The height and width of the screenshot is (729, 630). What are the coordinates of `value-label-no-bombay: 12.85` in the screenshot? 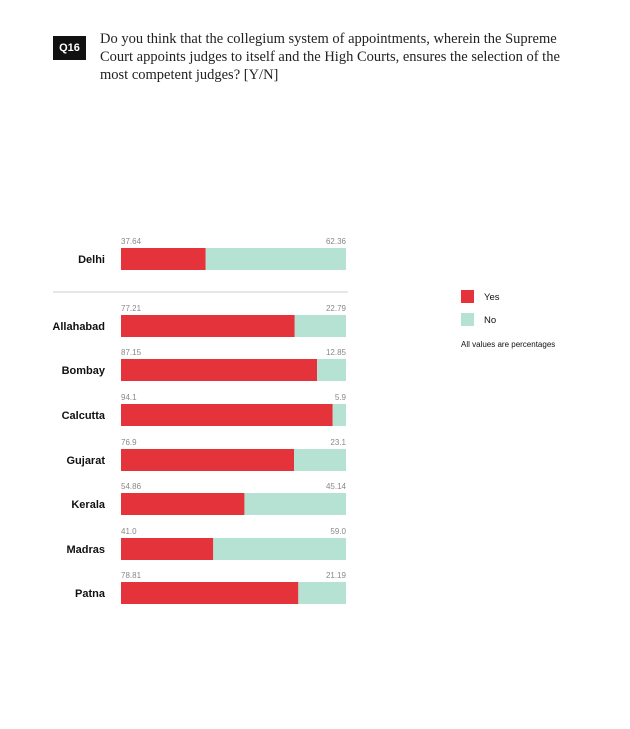 It's located at (336, 352).